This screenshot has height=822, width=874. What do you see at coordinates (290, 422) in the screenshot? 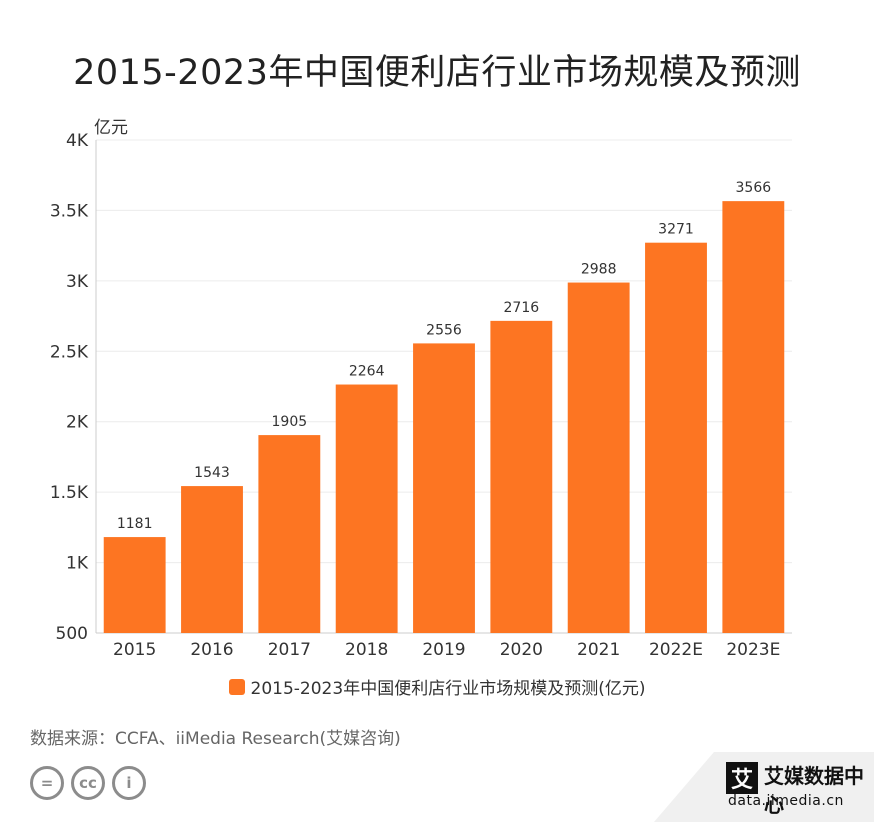
I see `data-label: 1905` at bounding box center [290, 422].